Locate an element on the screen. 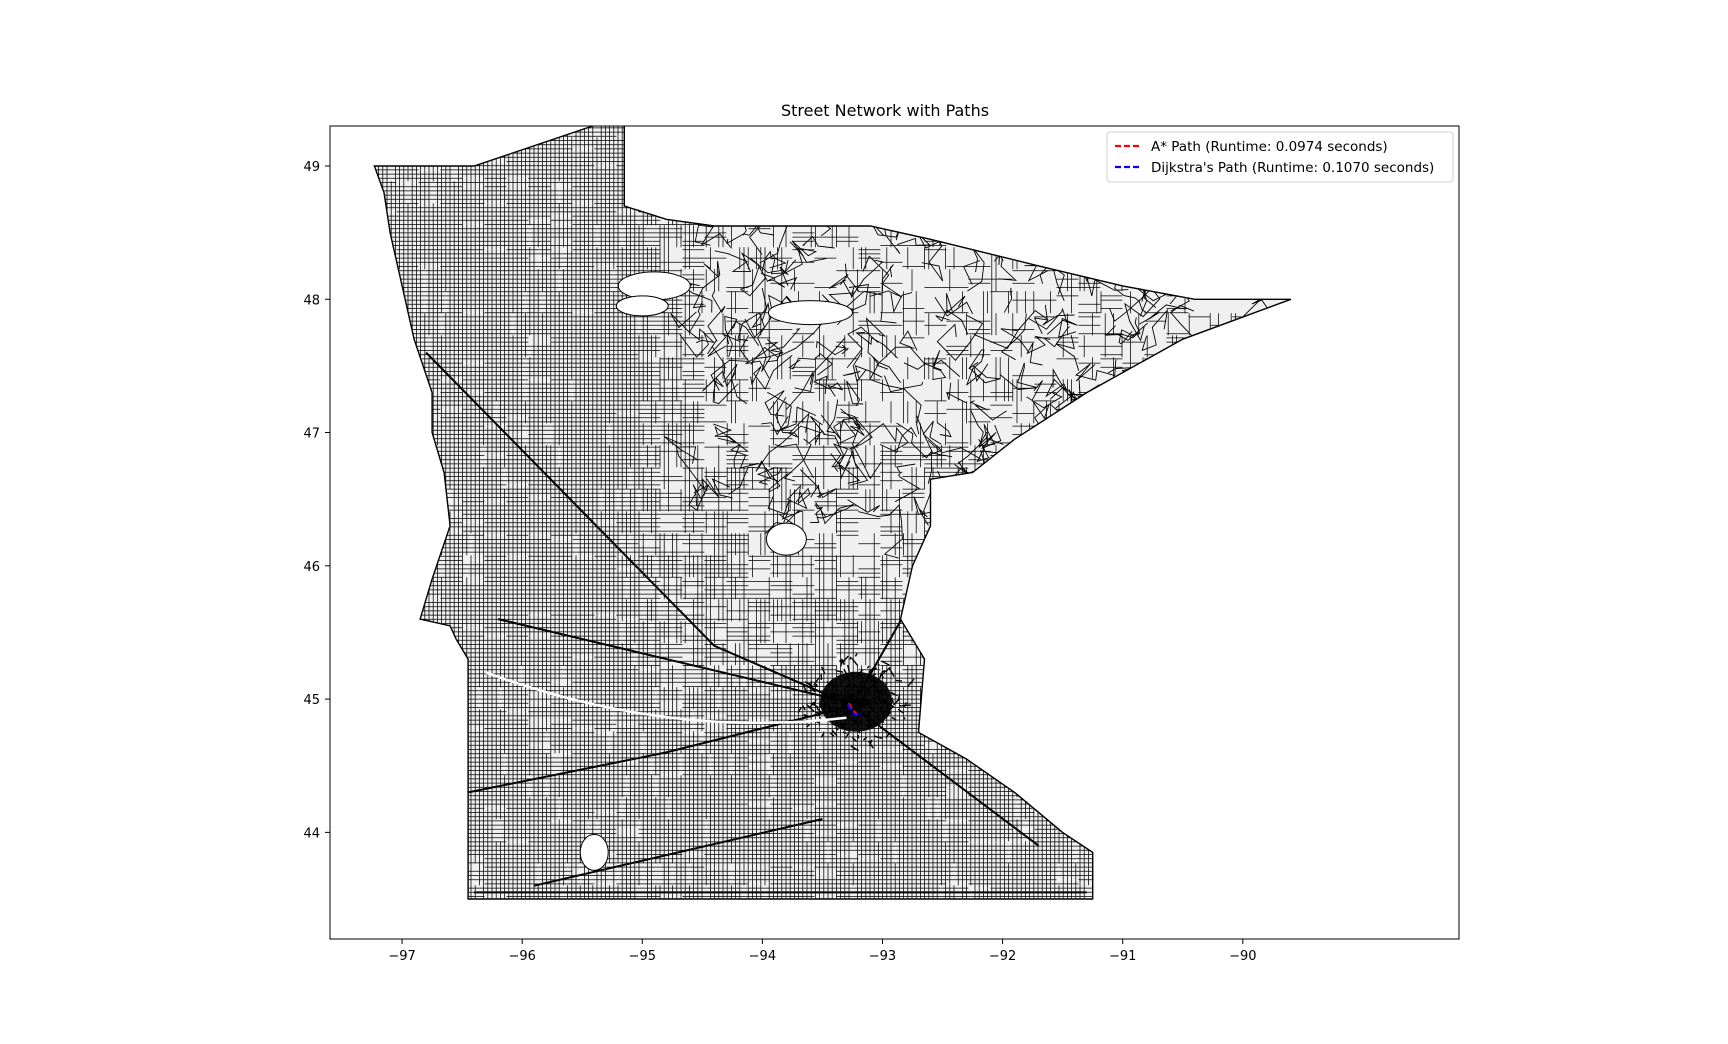  lake is located at coordinates (642, 306).